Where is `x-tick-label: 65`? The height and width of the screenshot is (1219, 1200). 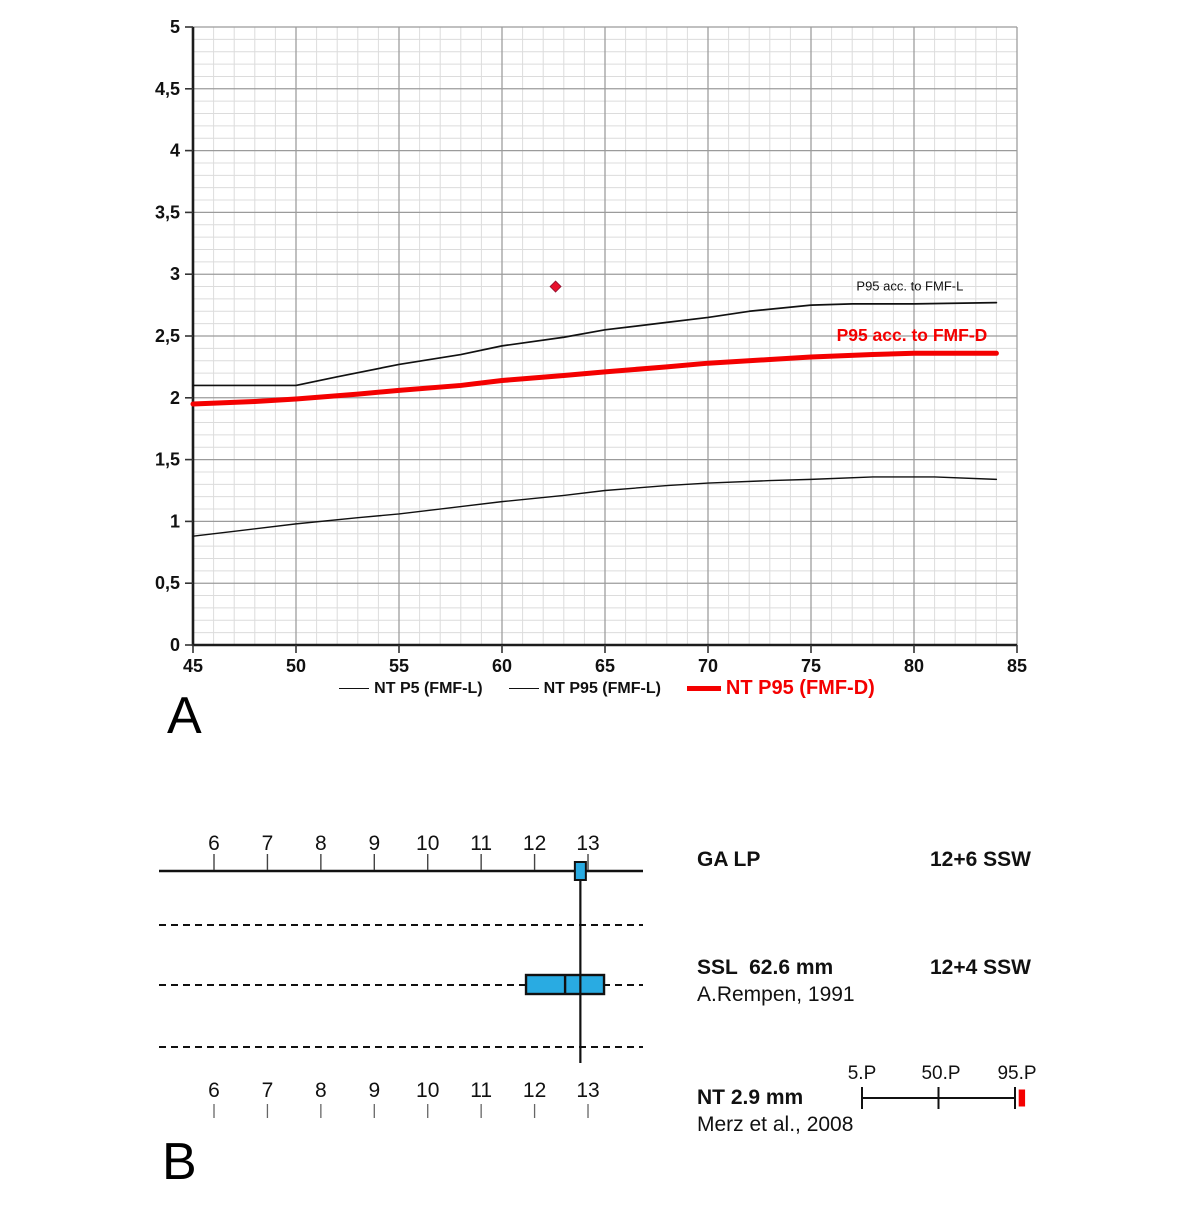
x-tick-label: 65 is located at coordinates (605, 666).